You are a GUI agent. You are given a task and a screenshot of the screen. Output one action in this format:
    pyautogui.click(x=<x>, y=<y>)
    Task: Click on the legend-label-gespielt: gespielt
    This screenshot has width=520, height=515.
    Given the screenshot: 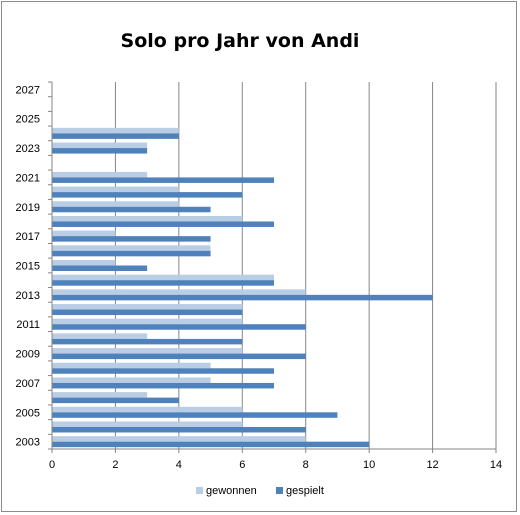 What is the action you would take?
    pyautogui.click(x=305, y=491)
    